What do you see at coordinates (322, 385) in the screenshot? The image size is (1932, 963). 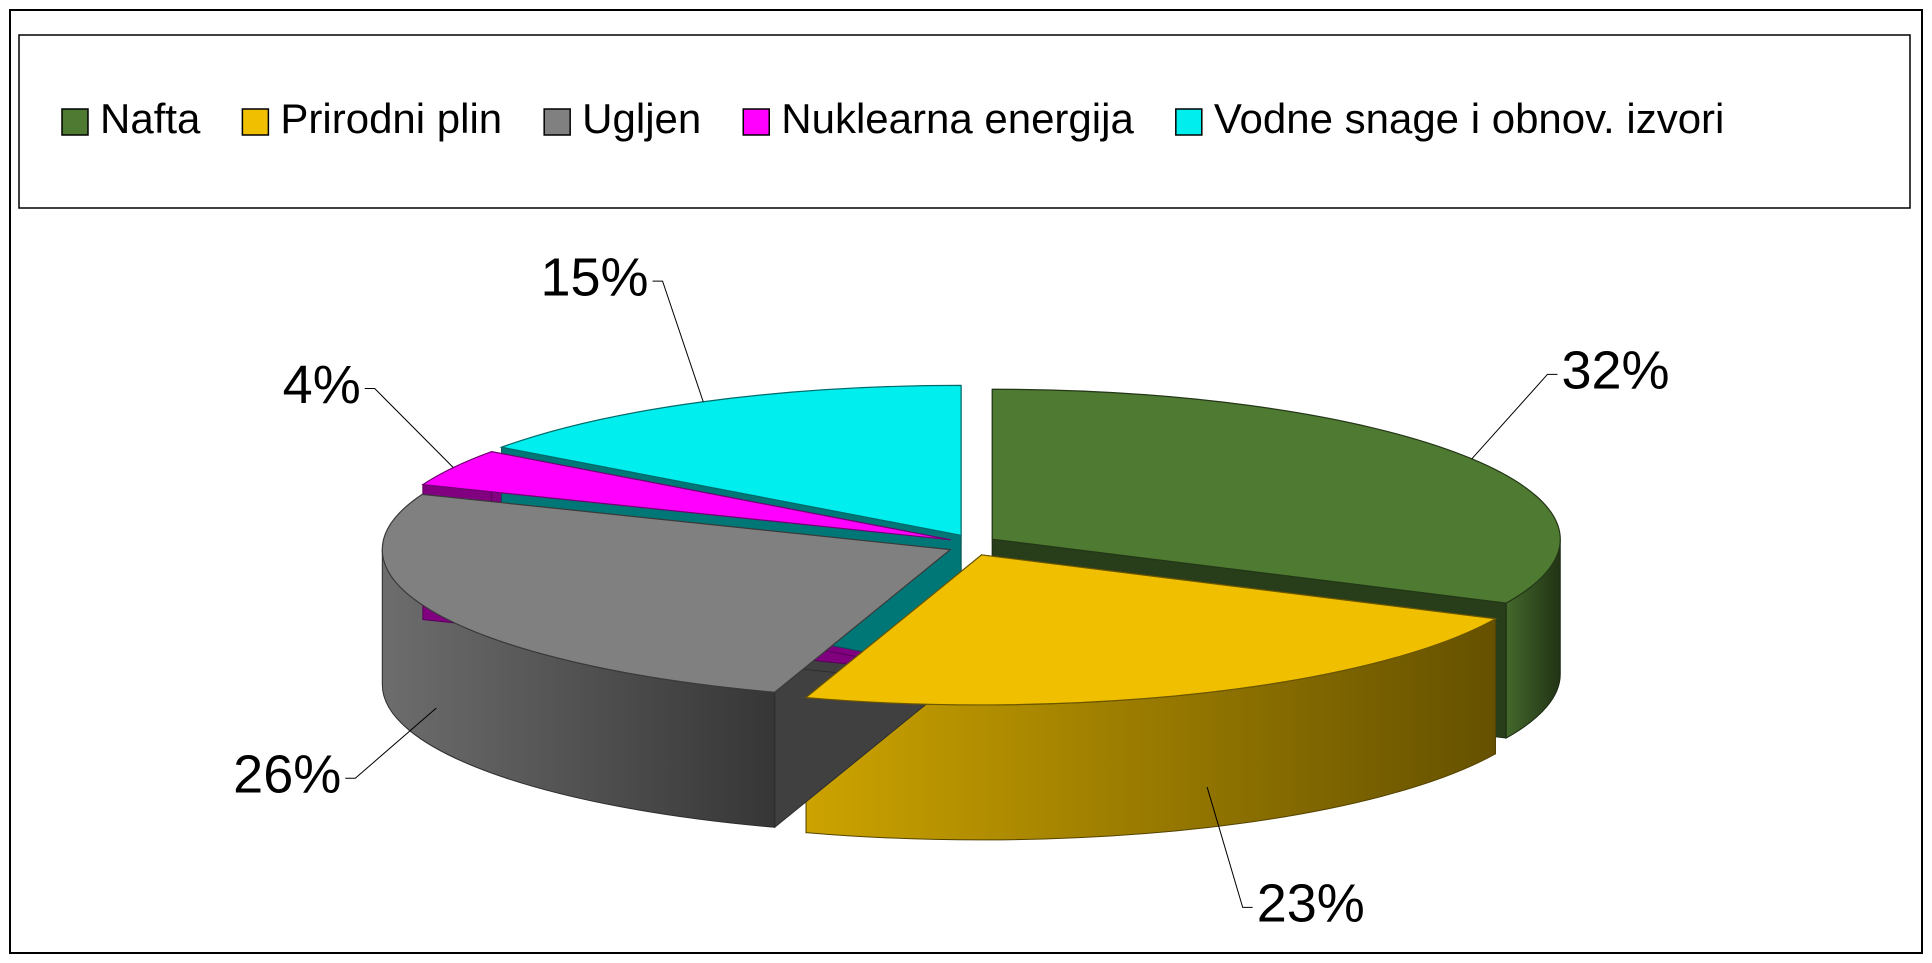 I see `value-label: 4%` at bounding box center [322, 385].